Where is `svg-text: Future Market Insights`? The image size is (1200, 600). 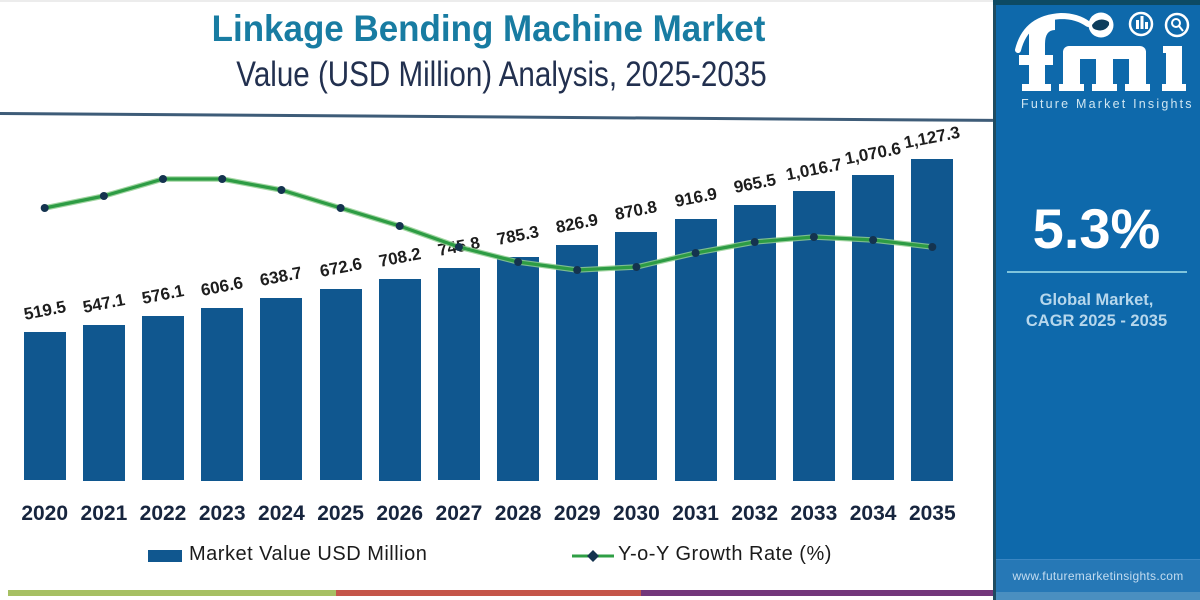
svg-text: Future Market Insights is located at coordinates (1107, 104).